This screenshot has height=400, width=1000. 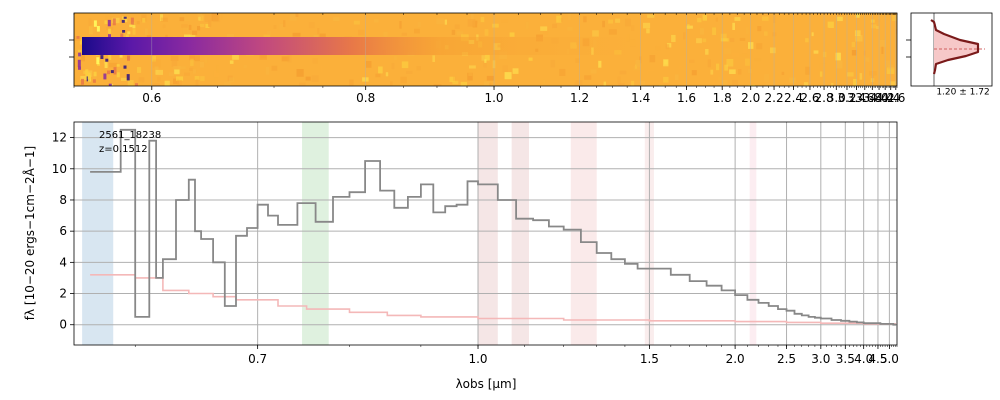 What do you see at coordinates (63, 262) in the screenshot?
I see `spectrum-1d-y-tick-label: 4` at bounding box center [63, 262].